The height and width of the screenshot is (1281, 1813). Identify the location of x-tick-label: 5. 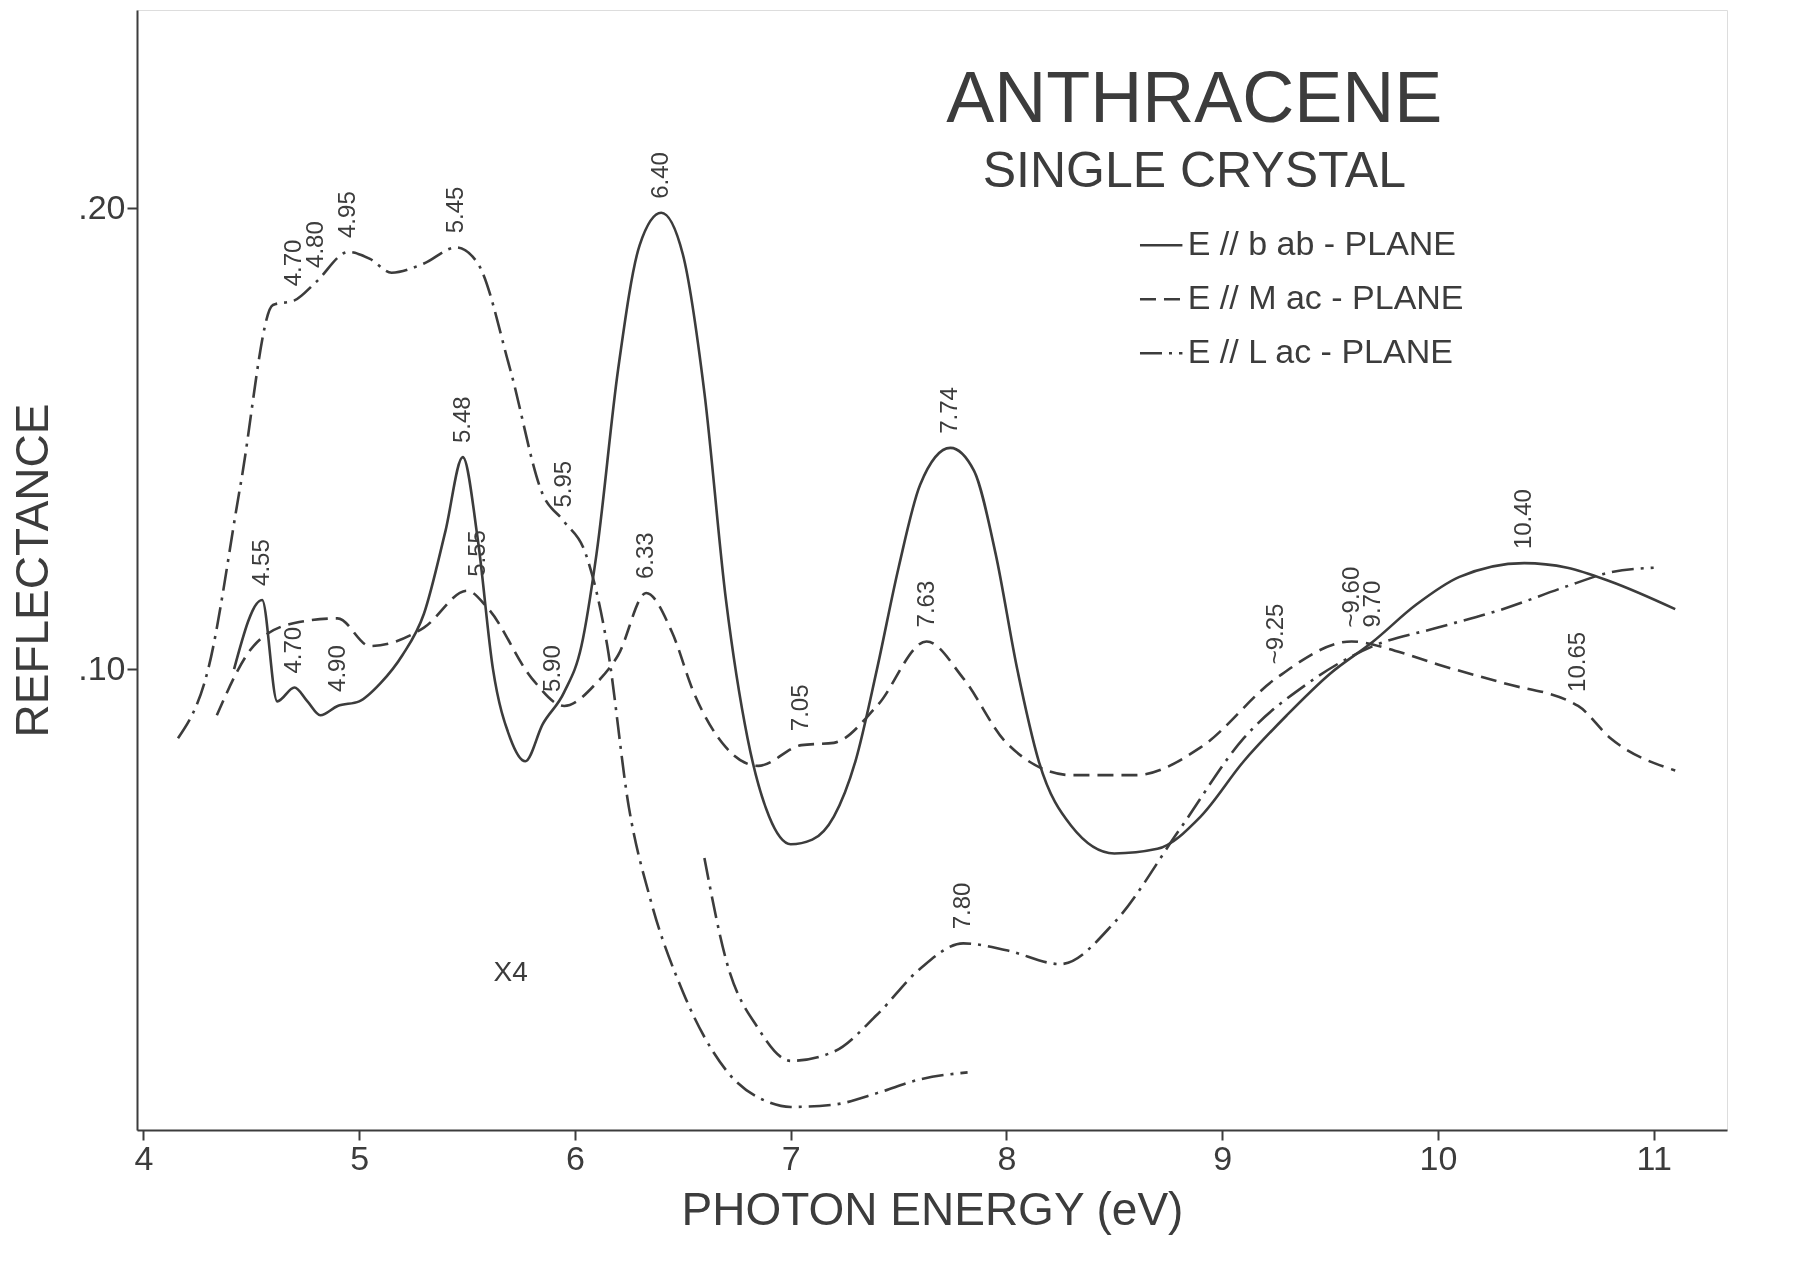
(360, 1157).